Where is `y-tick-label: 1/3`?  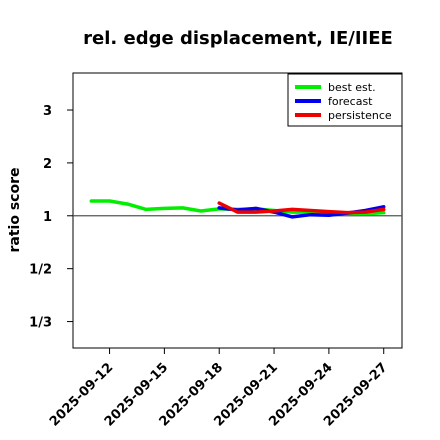
y-tick-label: 1/3 is located at coordinates (40, 323).